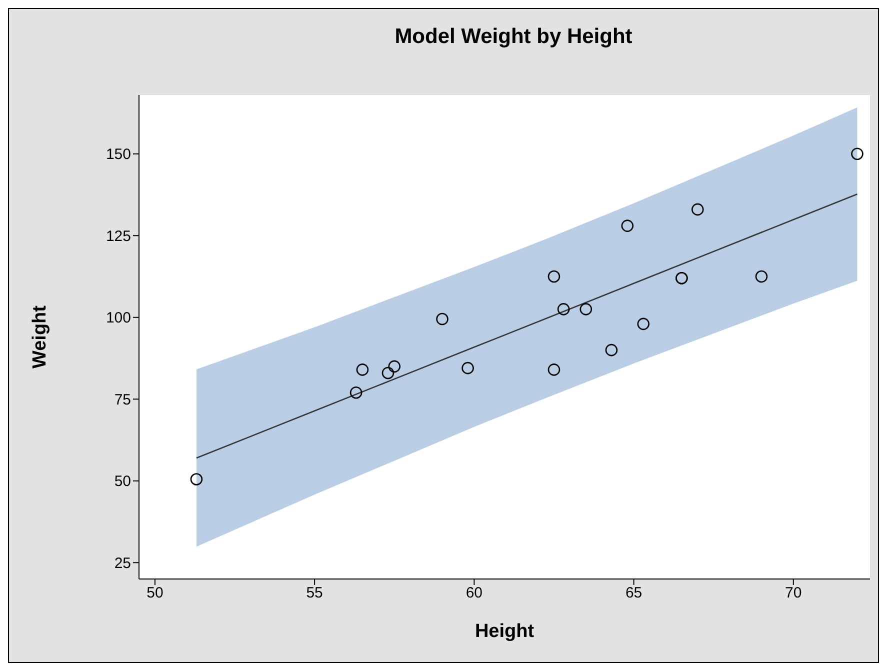 The height and width of the screenshot is (671, 887). What do you see at coordinates (314, 593) in the screenshot?
I see `x-tick-label: 55` at bounding box center [314, 593].